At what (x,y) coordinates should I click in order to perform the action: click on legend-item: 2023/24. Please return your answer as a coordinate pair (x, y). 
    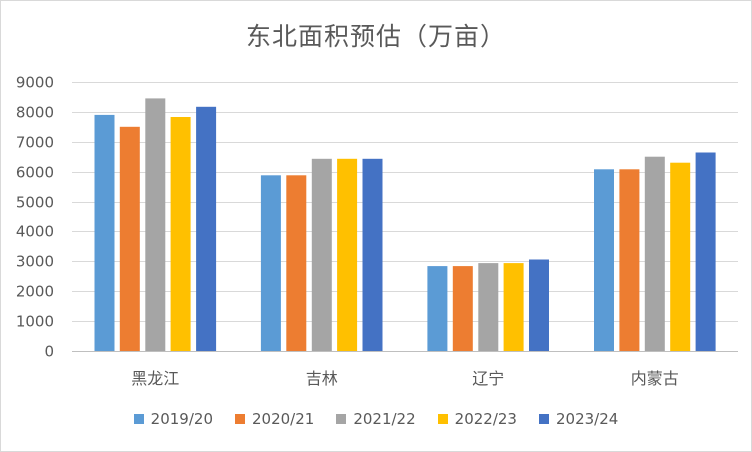
    Looking at the image, I should click on (578, 419).